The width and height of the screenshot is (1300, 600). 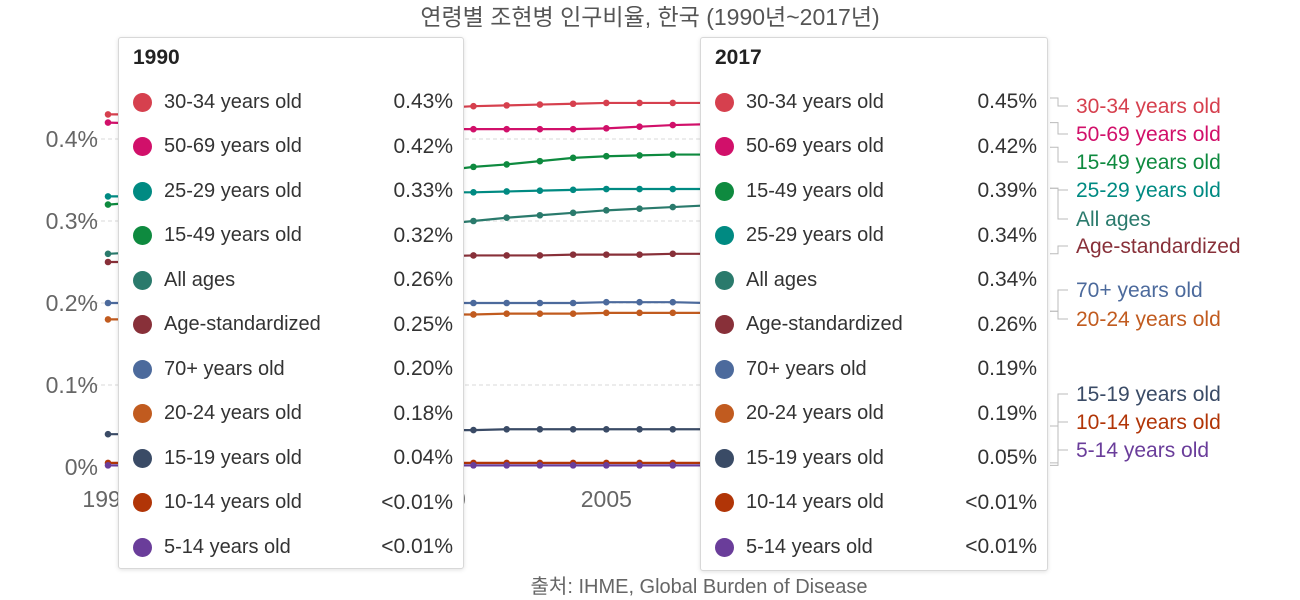 I want to click on series-end-label: 10-14 years old, so click(x=1148, y=422).